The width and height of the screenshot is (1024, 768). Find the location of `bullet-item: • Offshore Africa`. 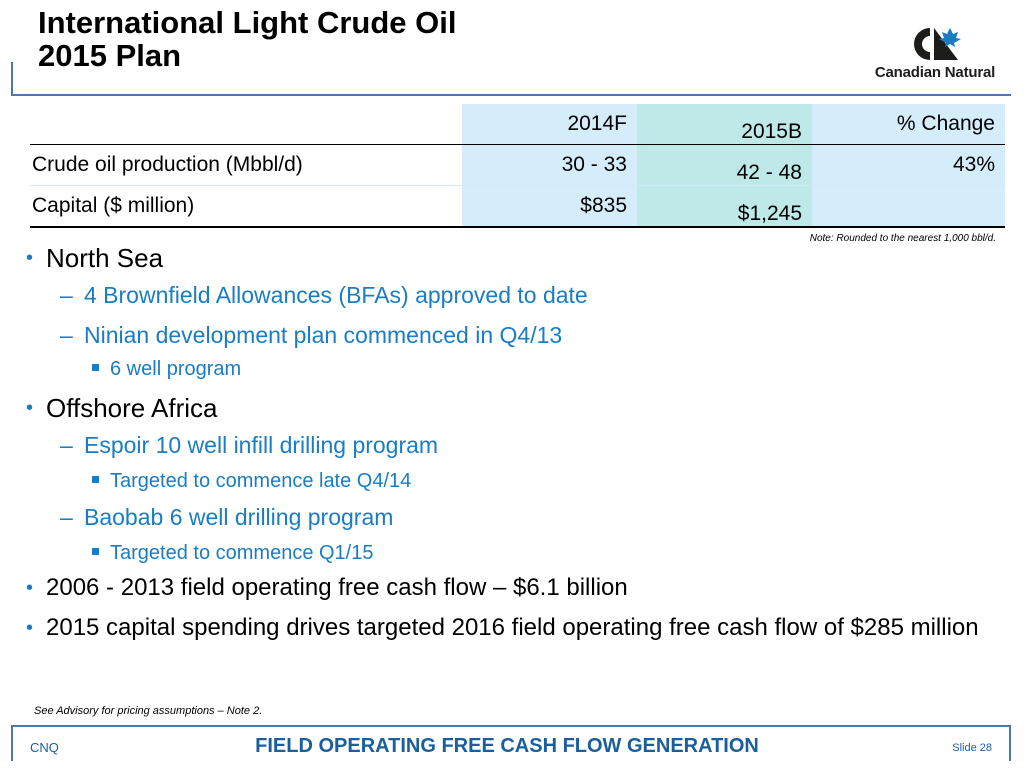

bullet-item: • Offshore Africa is located at coordinates (506, 408).